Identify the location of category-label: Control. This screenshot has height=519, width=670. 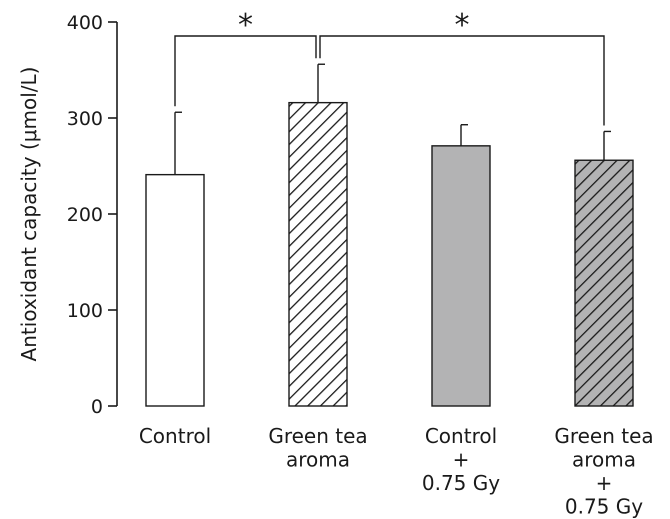
(175, 436).